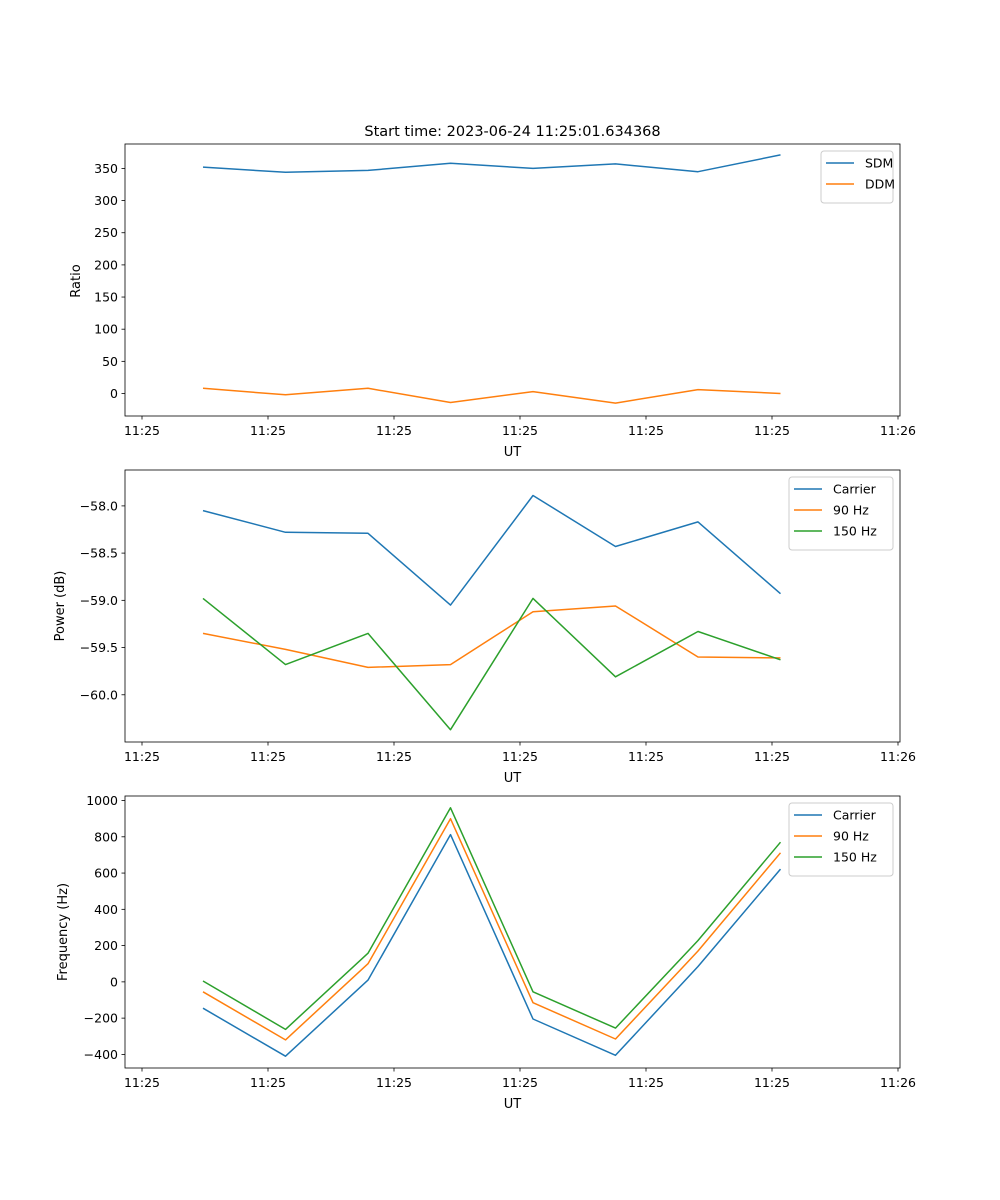 The height and width of the screenshot is (1200, 1000). Describe the element at coordinates (106, 200) in the screenshot. I see `y-tick-label: 300` at that location.